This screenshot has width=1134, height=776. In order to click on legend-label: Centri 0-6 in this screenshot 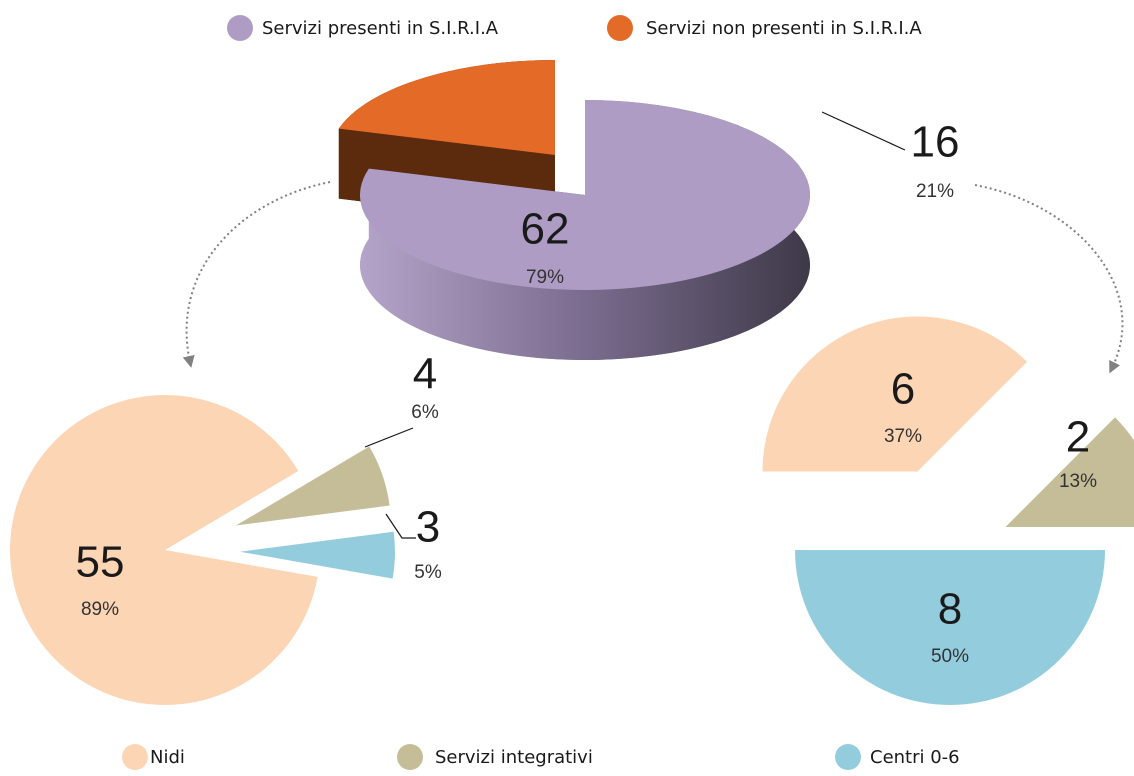, I will do `click(915, 757)`.